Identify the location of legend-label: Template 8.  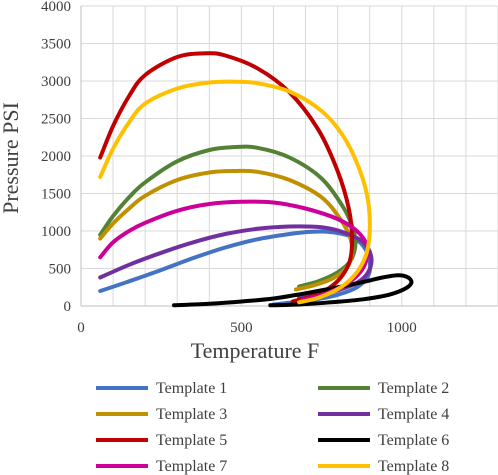
(413, 466).